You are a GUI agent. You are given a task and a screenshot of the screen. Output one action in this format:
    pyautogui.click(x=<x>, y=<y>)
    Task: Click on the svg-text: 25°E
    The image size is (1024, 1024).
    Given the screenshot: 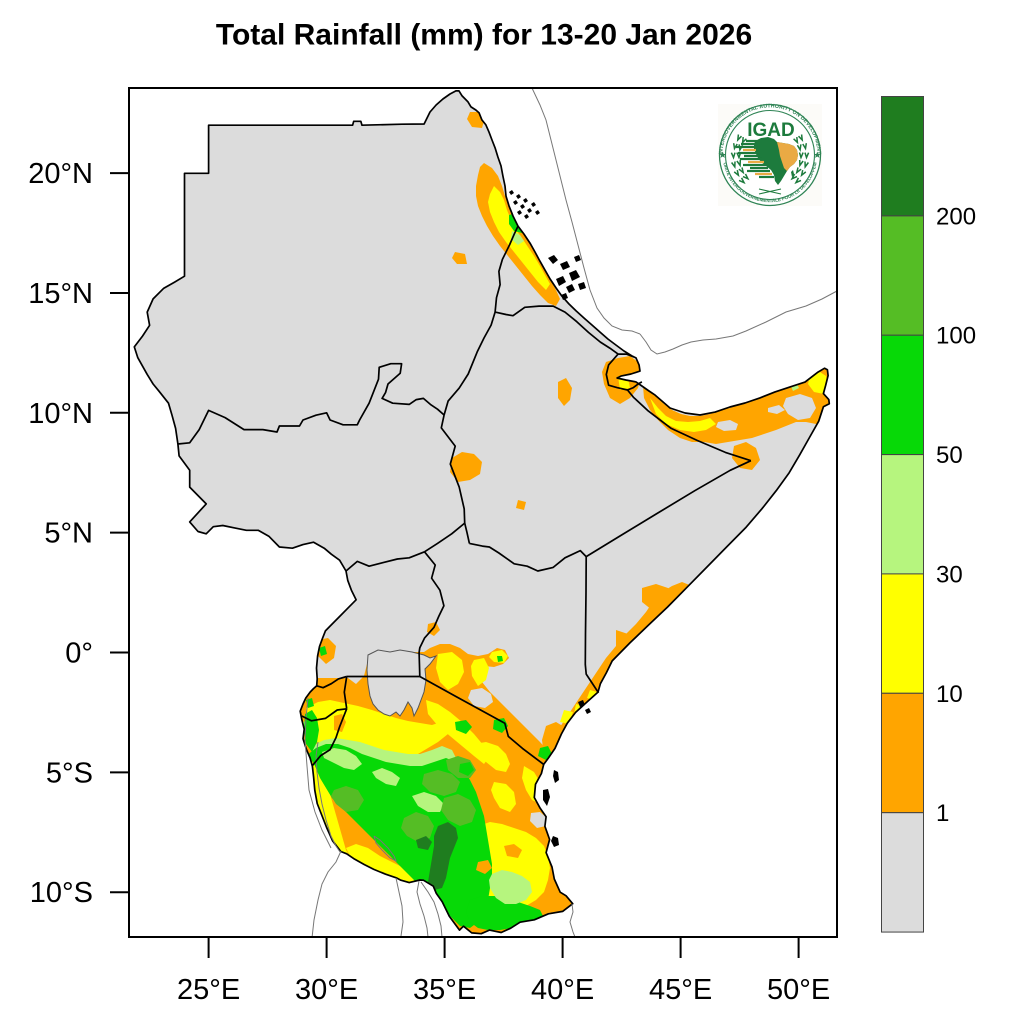 What is the action you would take?
    pyautogui.click(x=208, y=990)
    